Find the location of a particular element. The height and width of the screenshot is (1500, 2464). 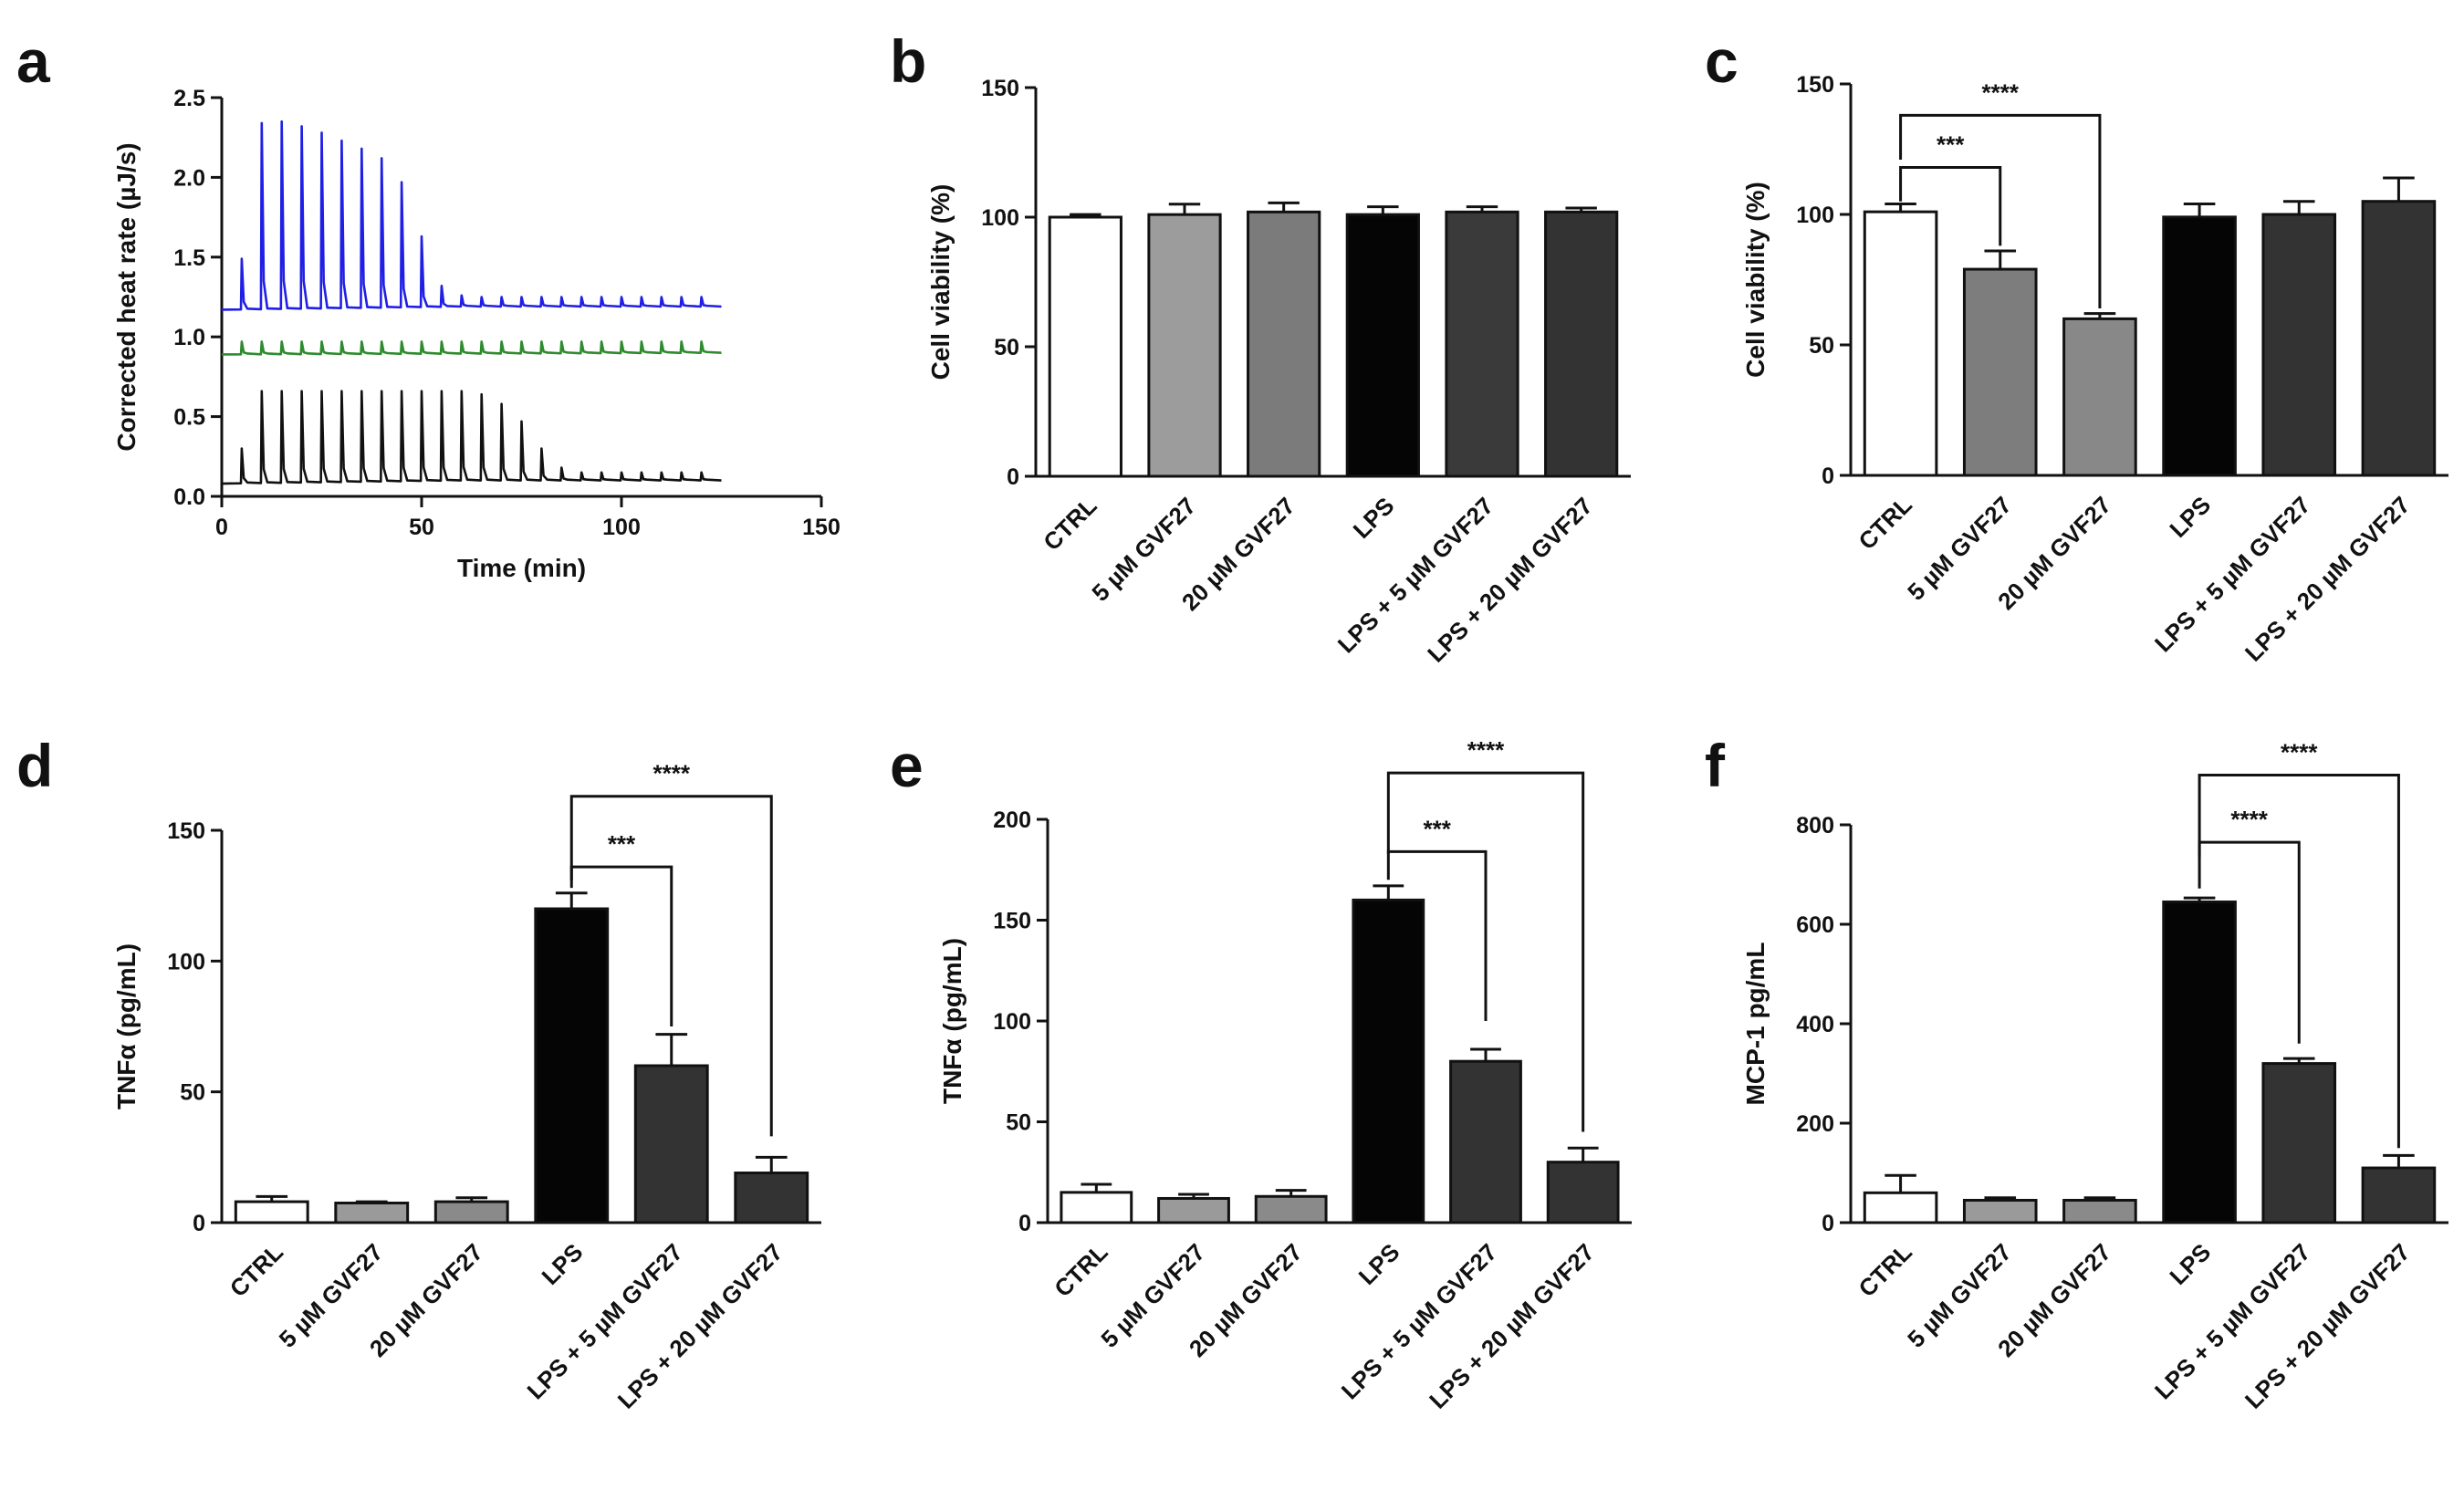

y-tick-label: 2.5 is located at coordinates (189, 98).